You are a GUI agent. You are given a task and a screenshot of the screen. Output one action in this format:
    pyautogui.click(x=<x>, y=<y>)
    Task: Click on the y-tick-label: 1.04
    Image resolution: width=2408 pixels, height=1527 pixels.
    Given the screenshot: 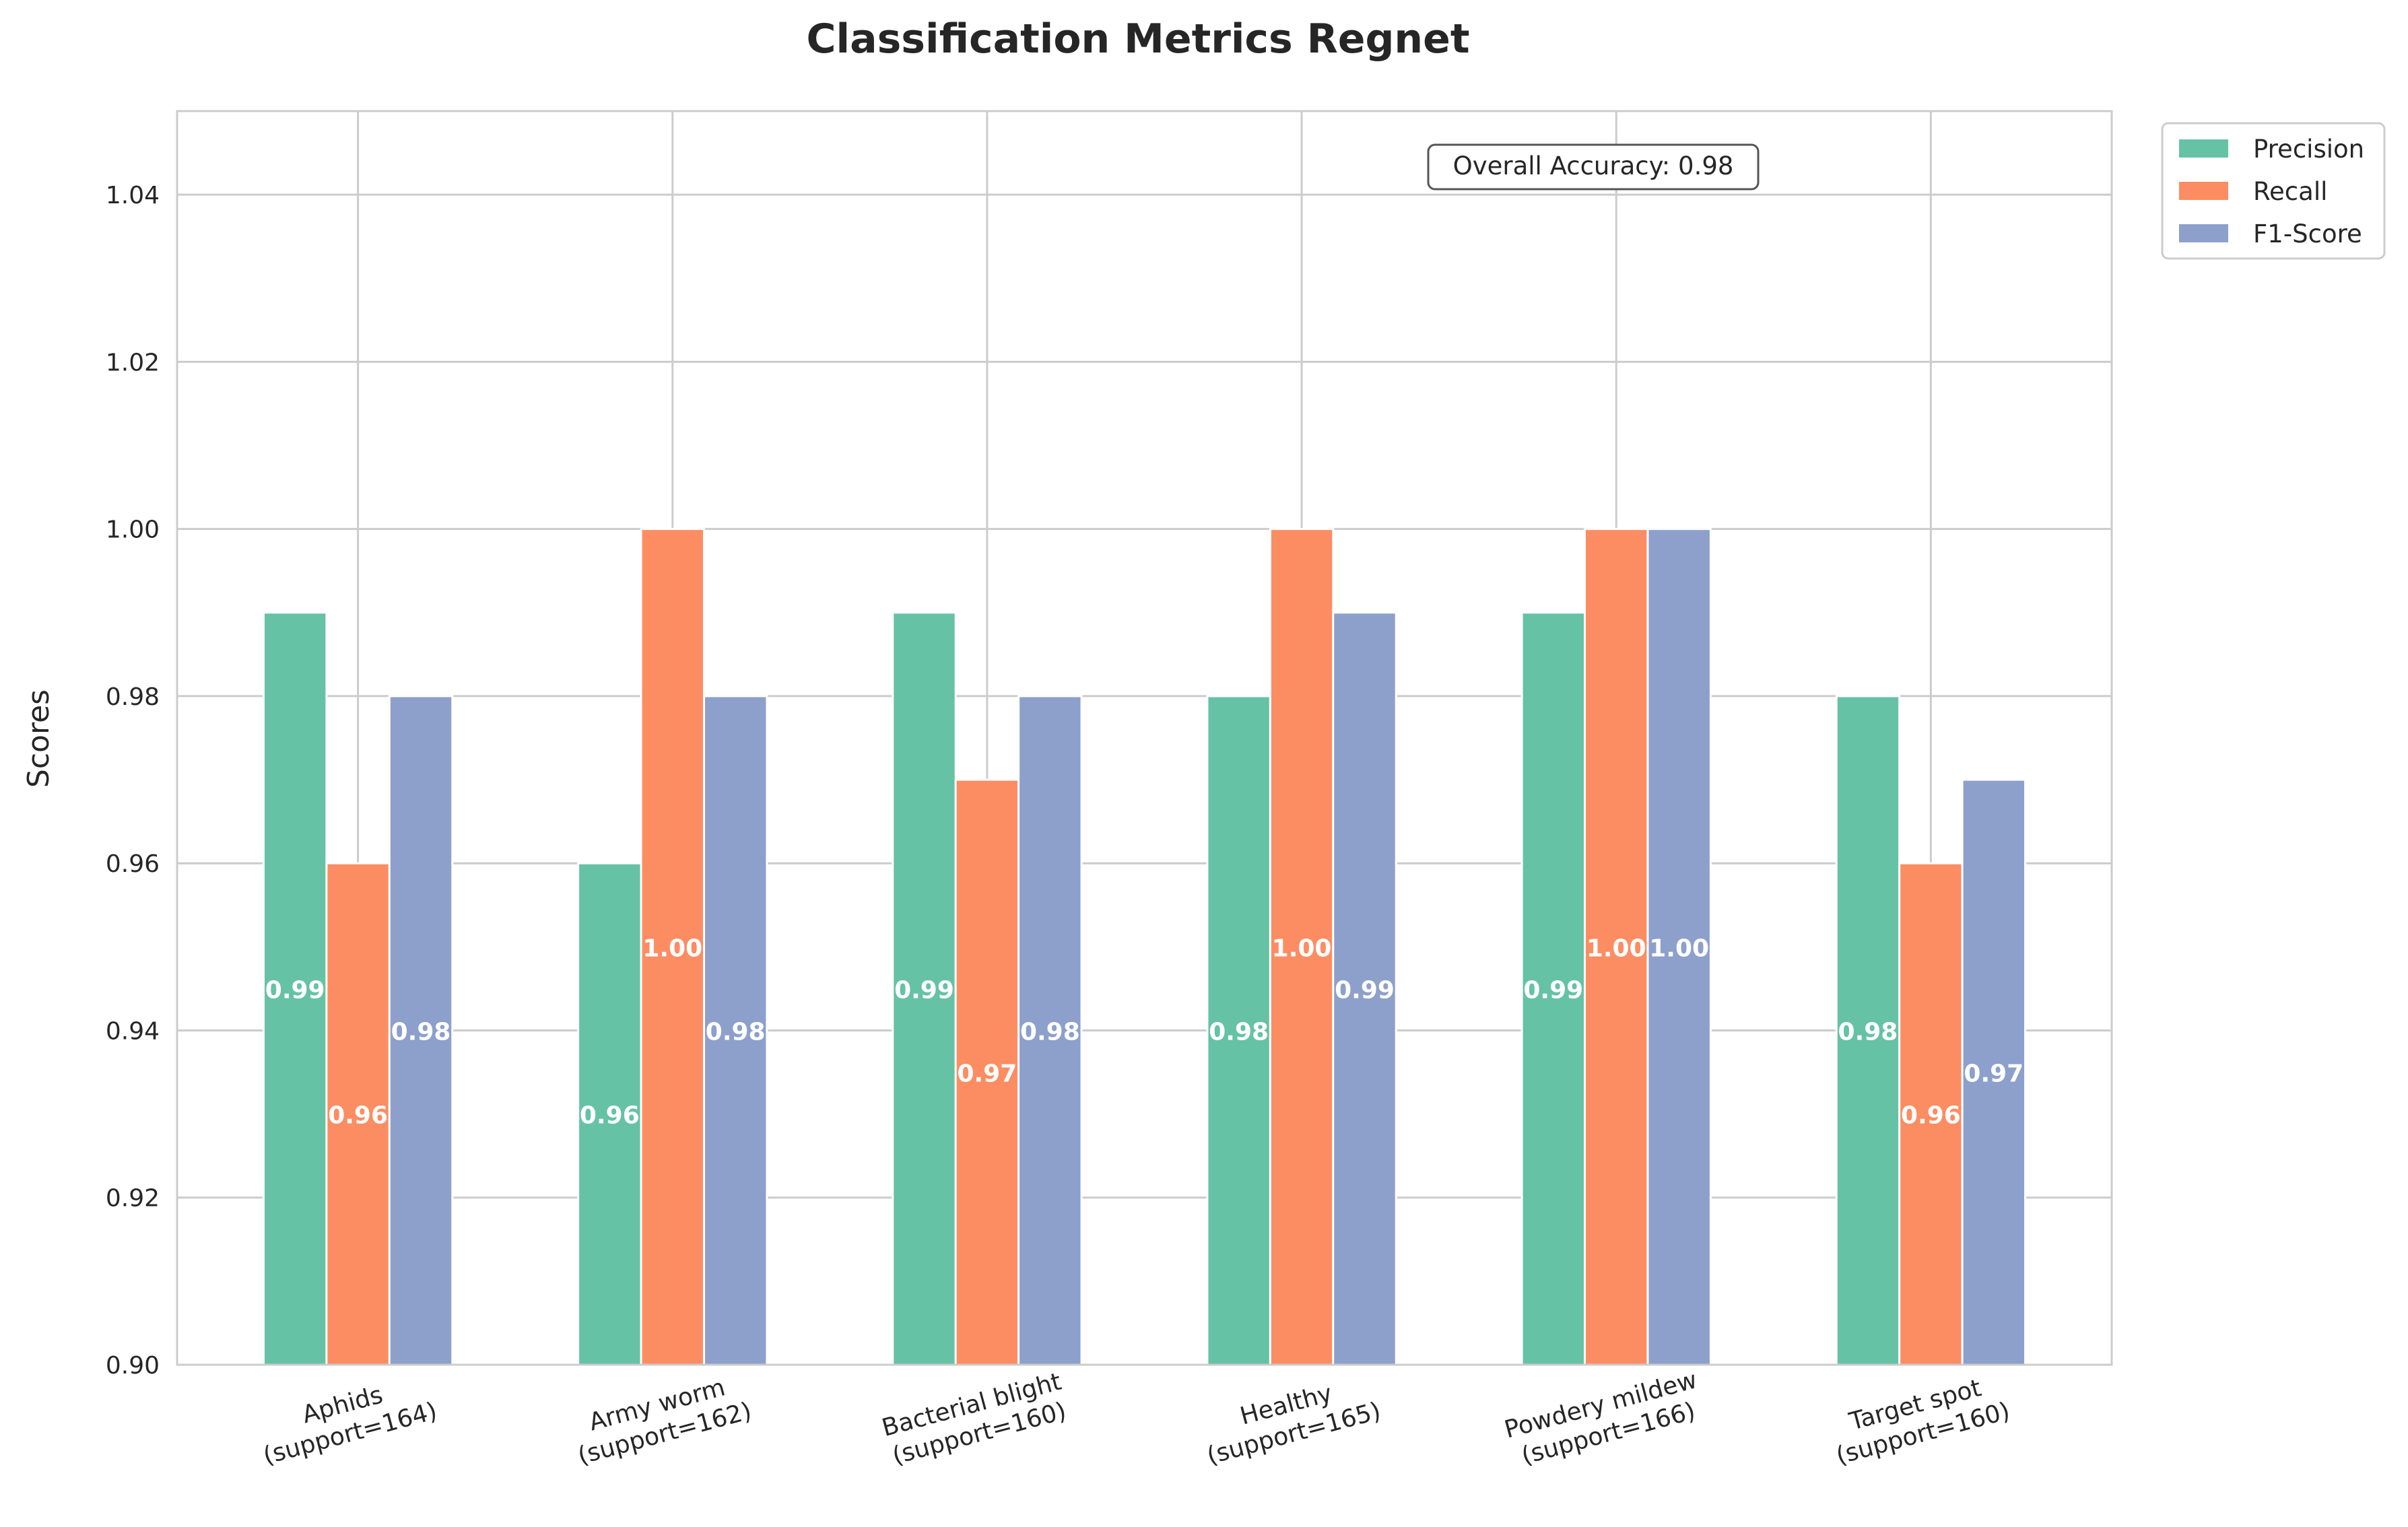 What is the action you would take?
    pyautogui.click(x=133, y=195)
    